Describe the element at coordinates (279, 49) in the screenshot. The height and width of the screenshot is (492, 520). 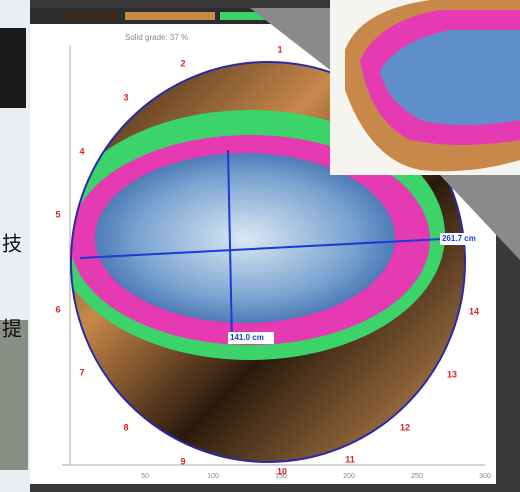
I see `point-label: 1` at that location.